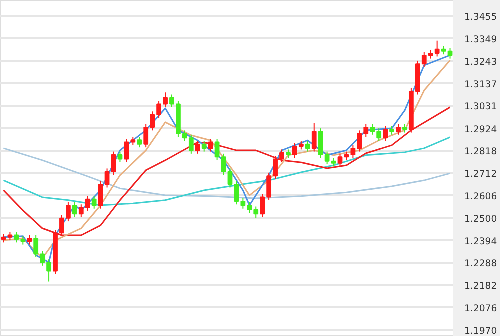 Image resolution: width=500 pixels, height=336 pixels. What do you see at coordinates (481, 286) in the screenshot?
I see `y-tick-label: 1.2182` at bounding box center [481, 286].